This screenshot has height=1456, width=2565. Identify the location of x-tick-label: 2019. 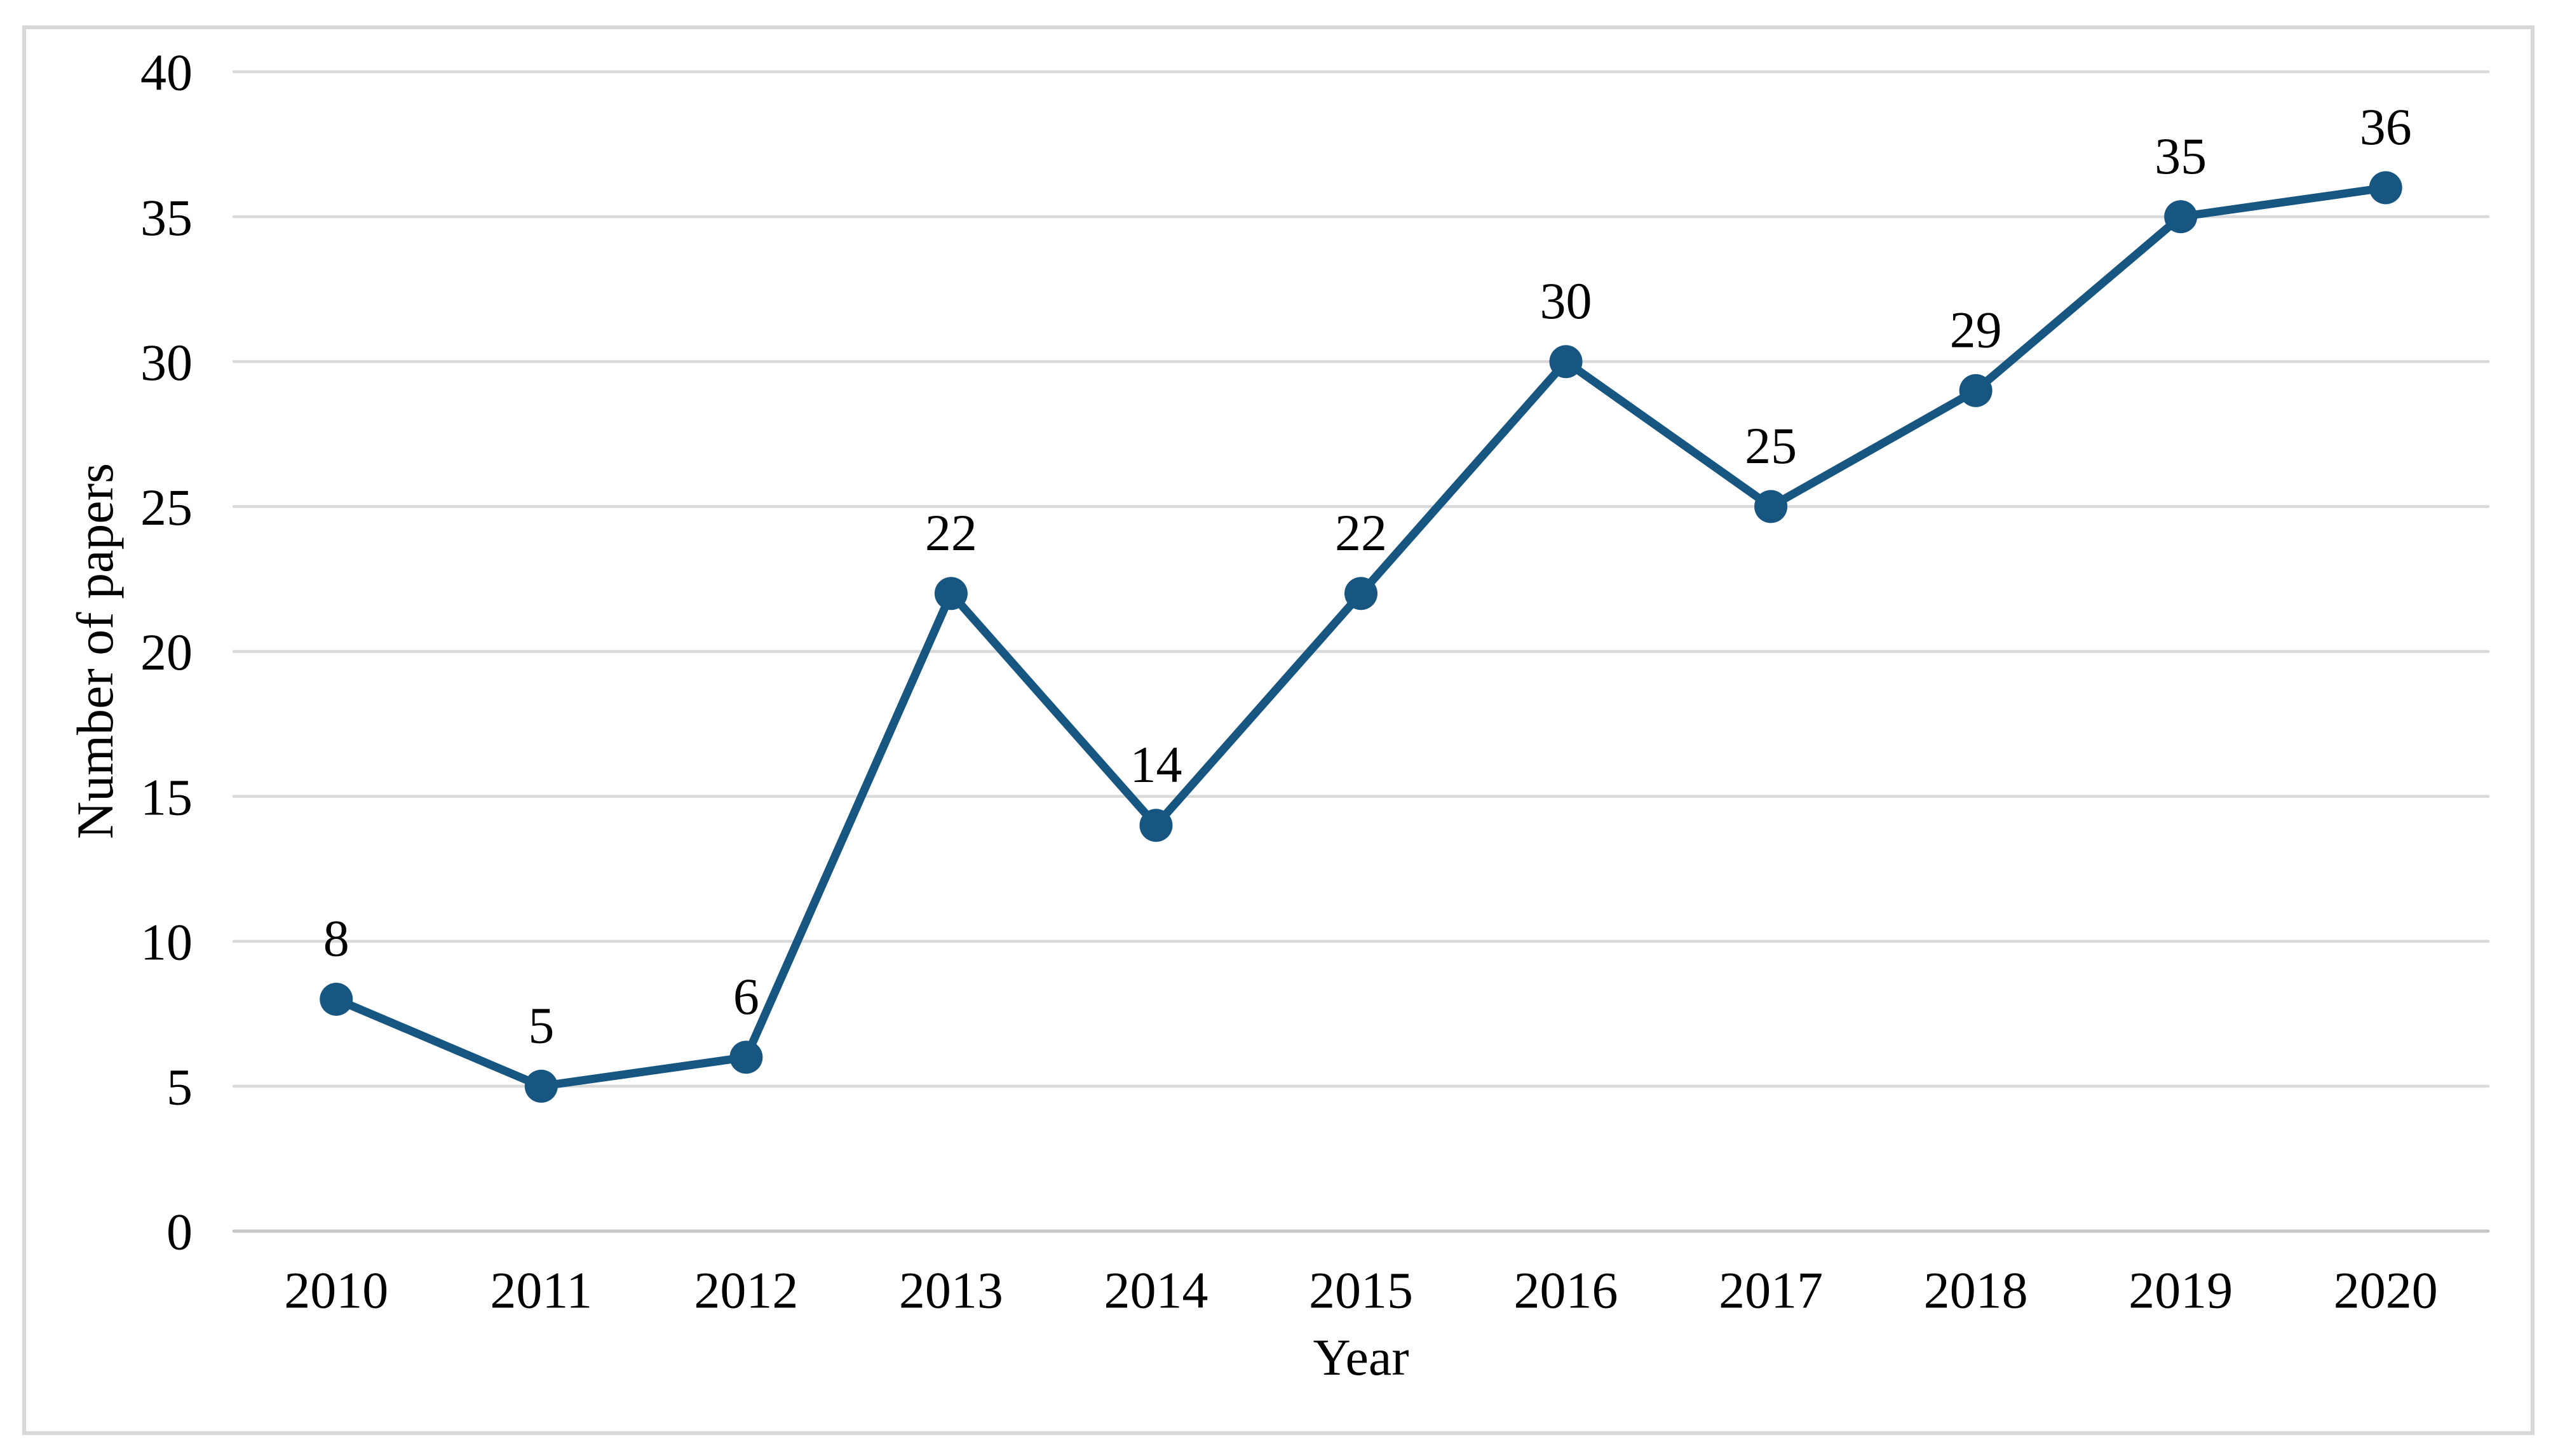
(2180, 1290).